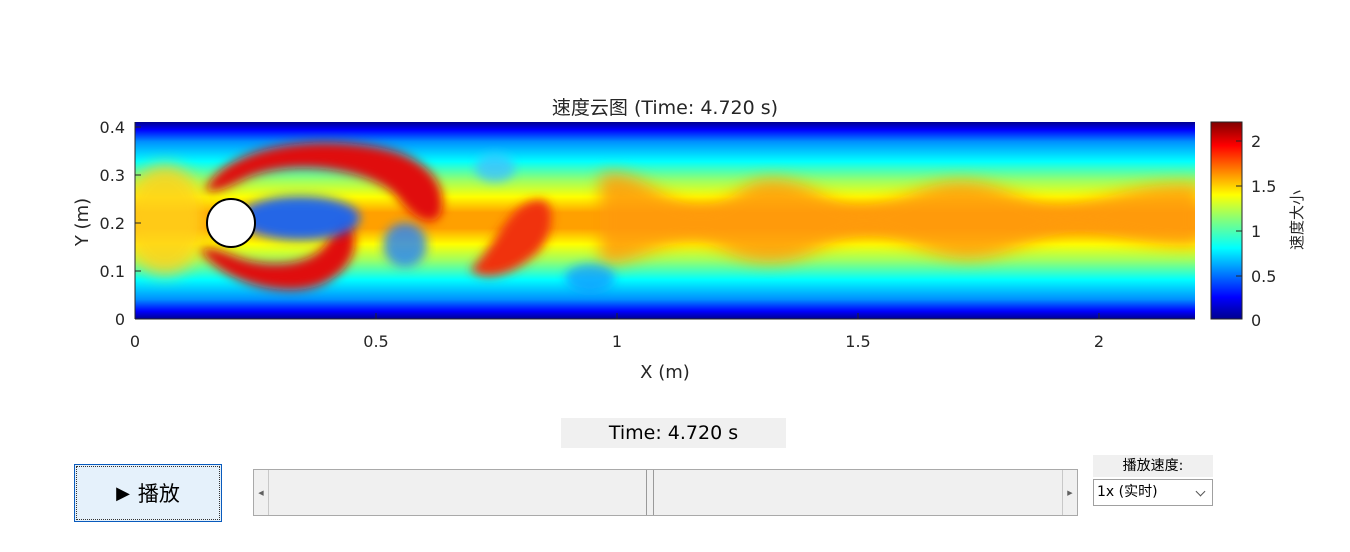  I want to click on y-tick-label: 0.2, so click(112, 223).